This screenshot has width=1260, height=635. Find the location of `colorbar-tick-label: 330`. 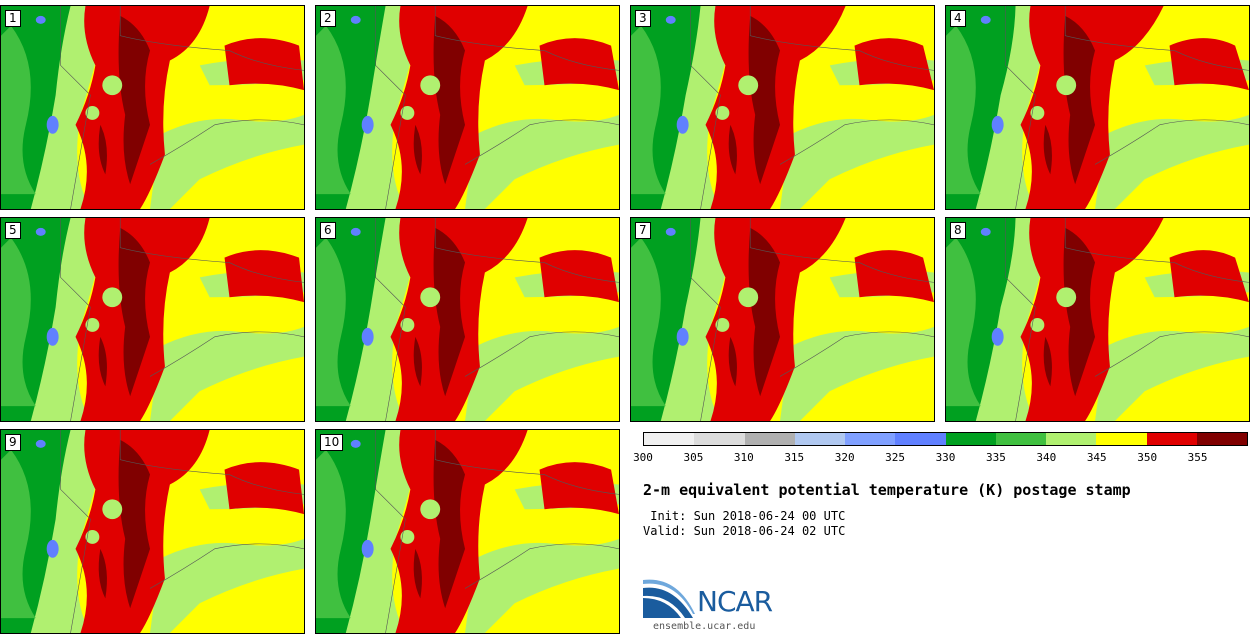

colorbar-tick-label: 330 is located at coordinates (945, 457).